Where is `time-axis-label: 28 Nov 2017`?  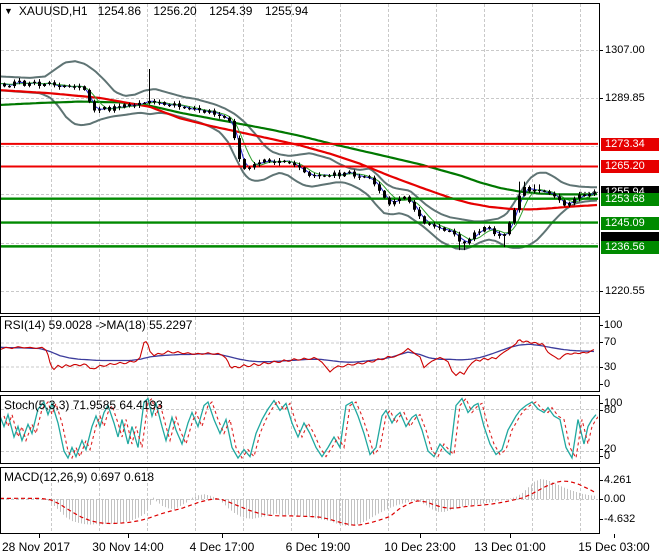 time-axis-label: 28 Nov 2017 is located at coordinates (36, 547).